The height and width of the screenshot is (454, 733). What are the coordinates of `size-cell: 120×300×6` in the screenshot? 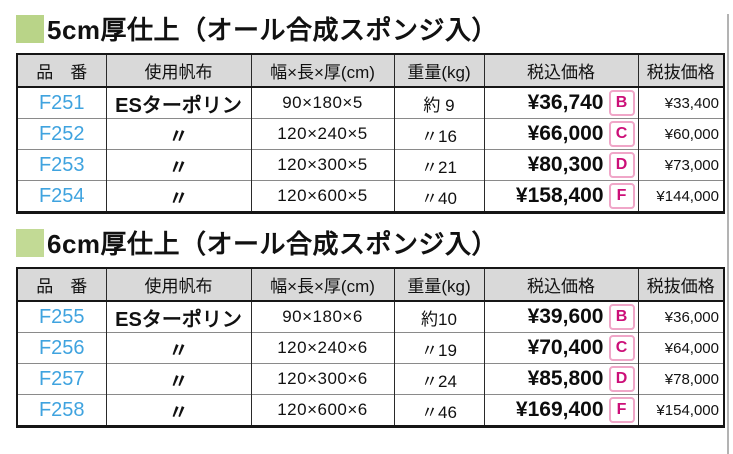 It's located at (322, 379).